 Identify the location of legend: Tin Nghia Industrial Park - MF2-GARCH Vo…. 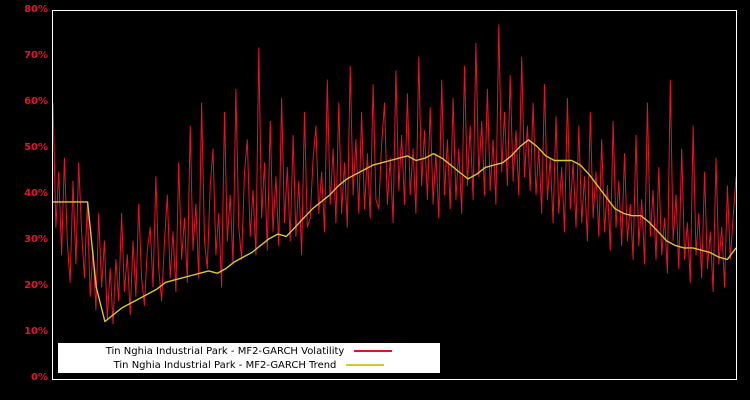
(249, 358).